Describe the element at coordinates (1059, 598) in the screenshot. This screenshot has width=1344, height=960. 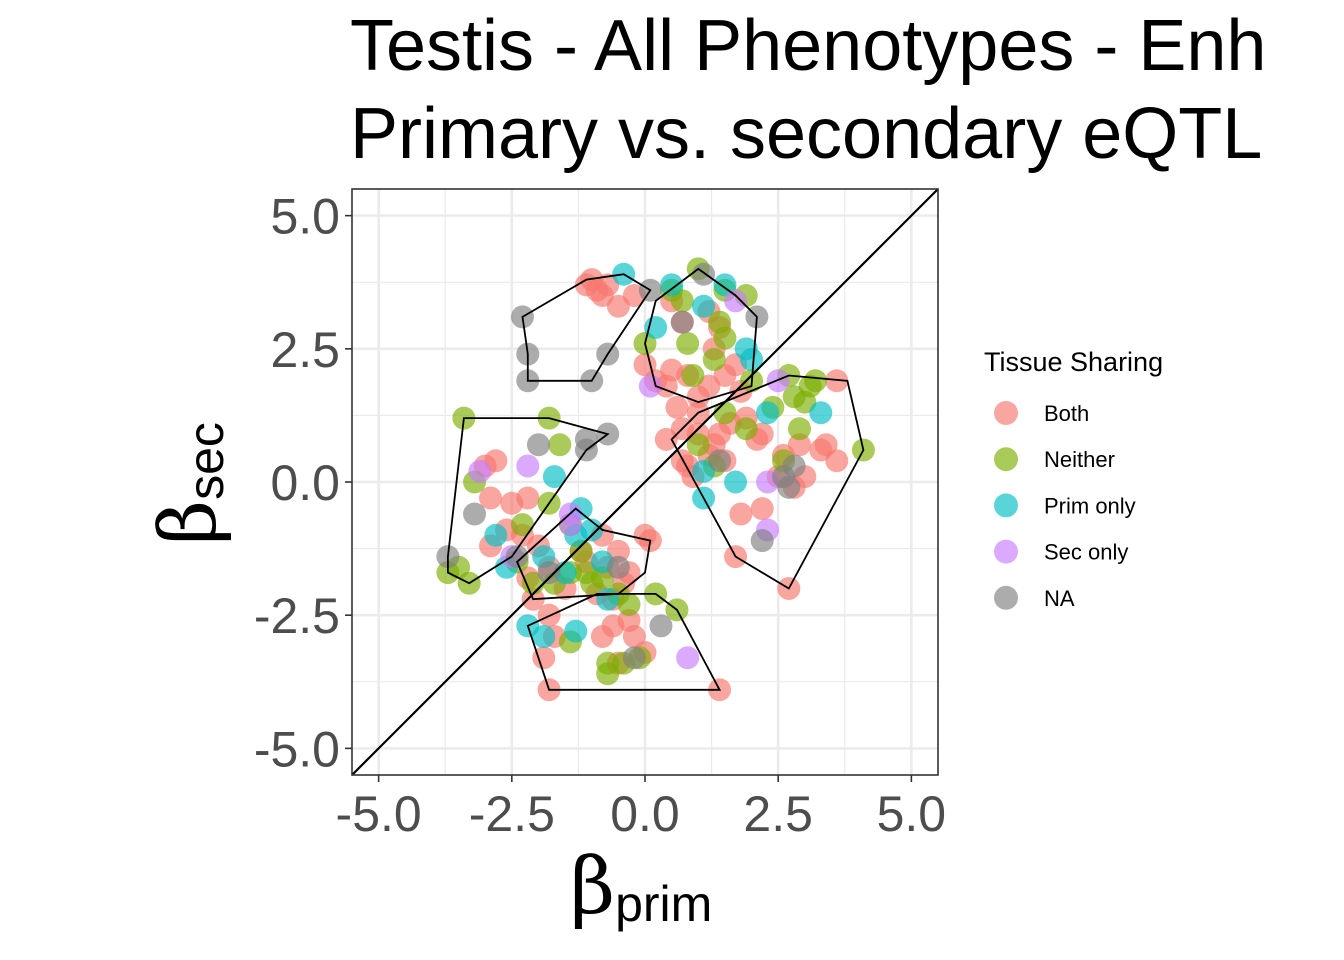
I see `legend-label: NA` at that location.